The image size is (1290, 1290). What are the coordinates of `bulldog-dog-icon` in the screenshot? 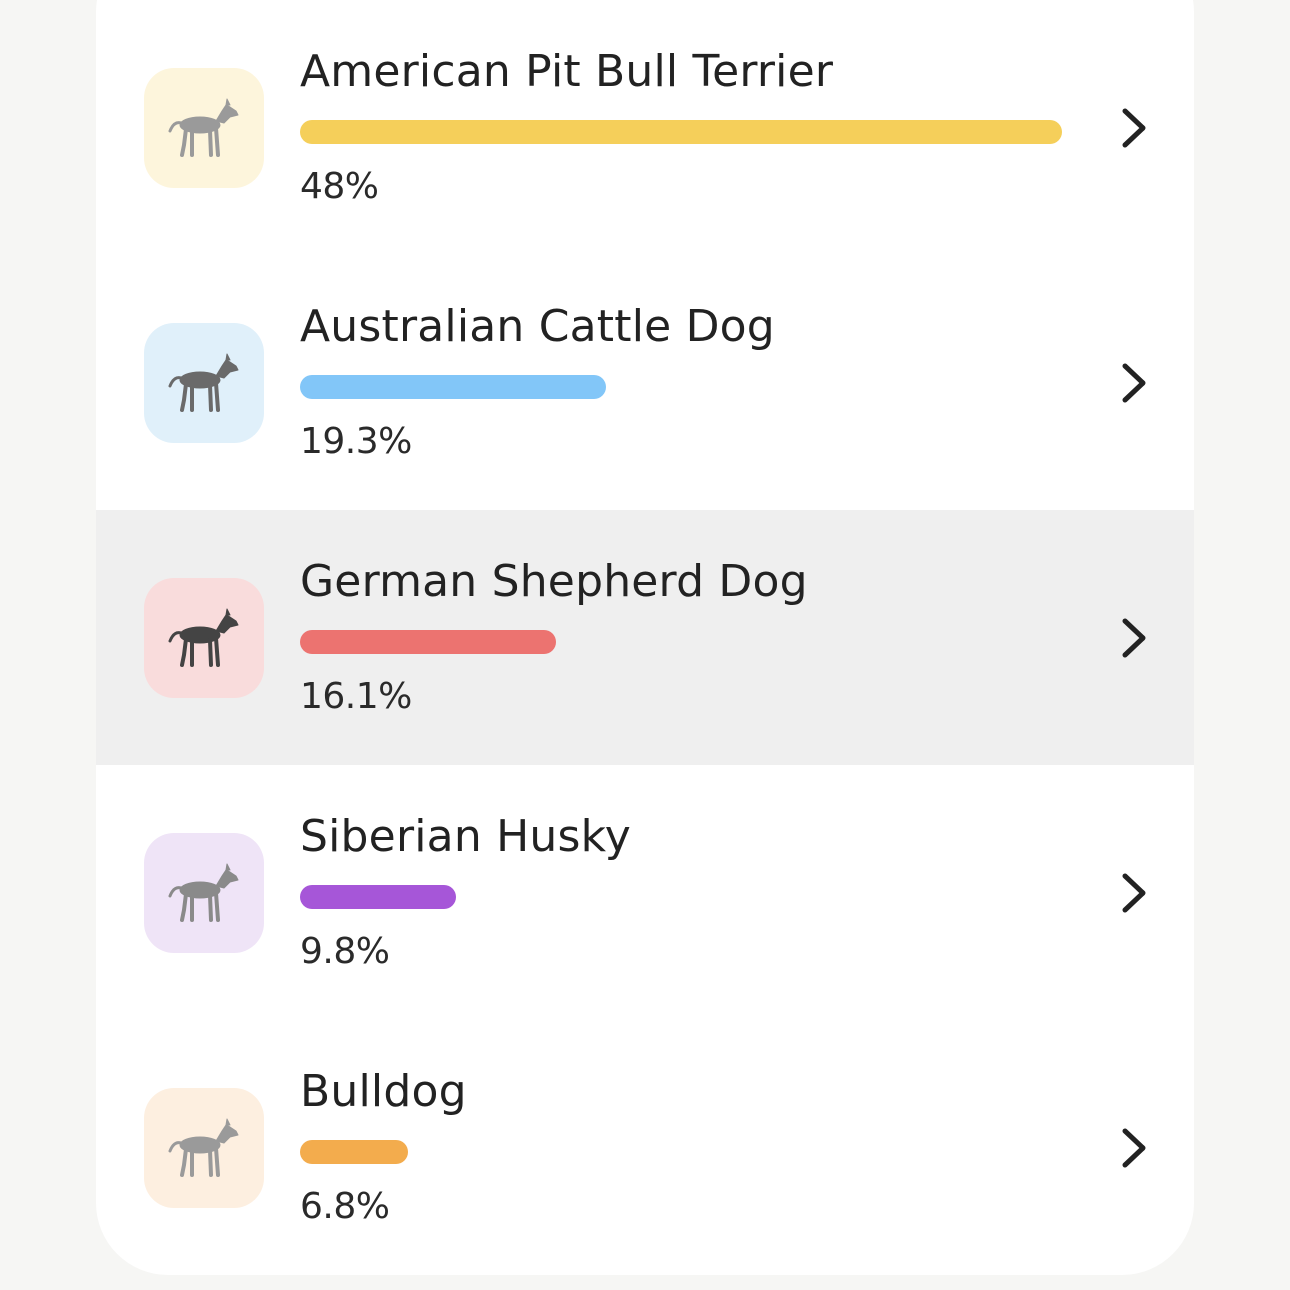 It's located at (204, 1148).